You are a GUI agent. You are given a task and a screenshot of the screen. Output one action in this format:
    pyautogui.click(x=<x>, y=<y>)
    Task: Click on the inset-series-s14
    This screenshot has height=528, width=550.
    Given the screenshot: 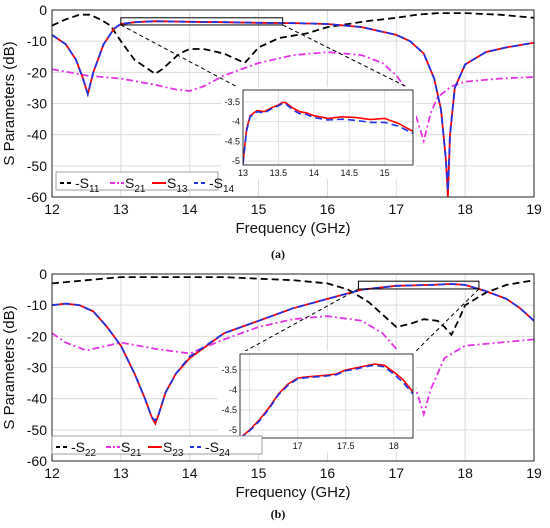 What is the action you would take?
    pyautogui.click(x=328, y=134)
    